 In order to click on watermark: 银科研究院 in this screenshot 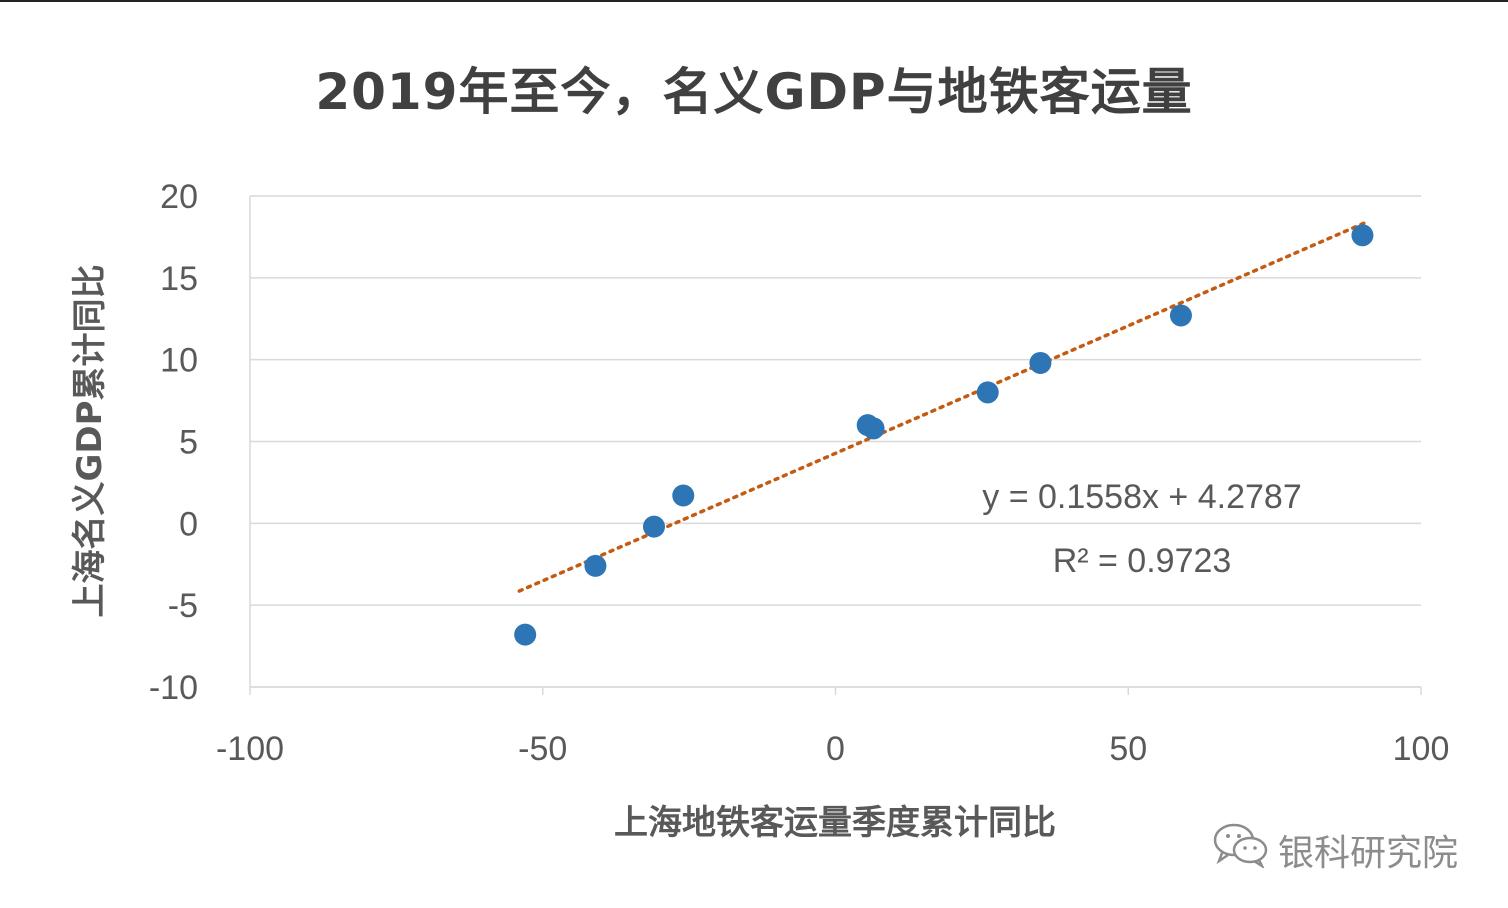, I will do `click(1342, 847)`.